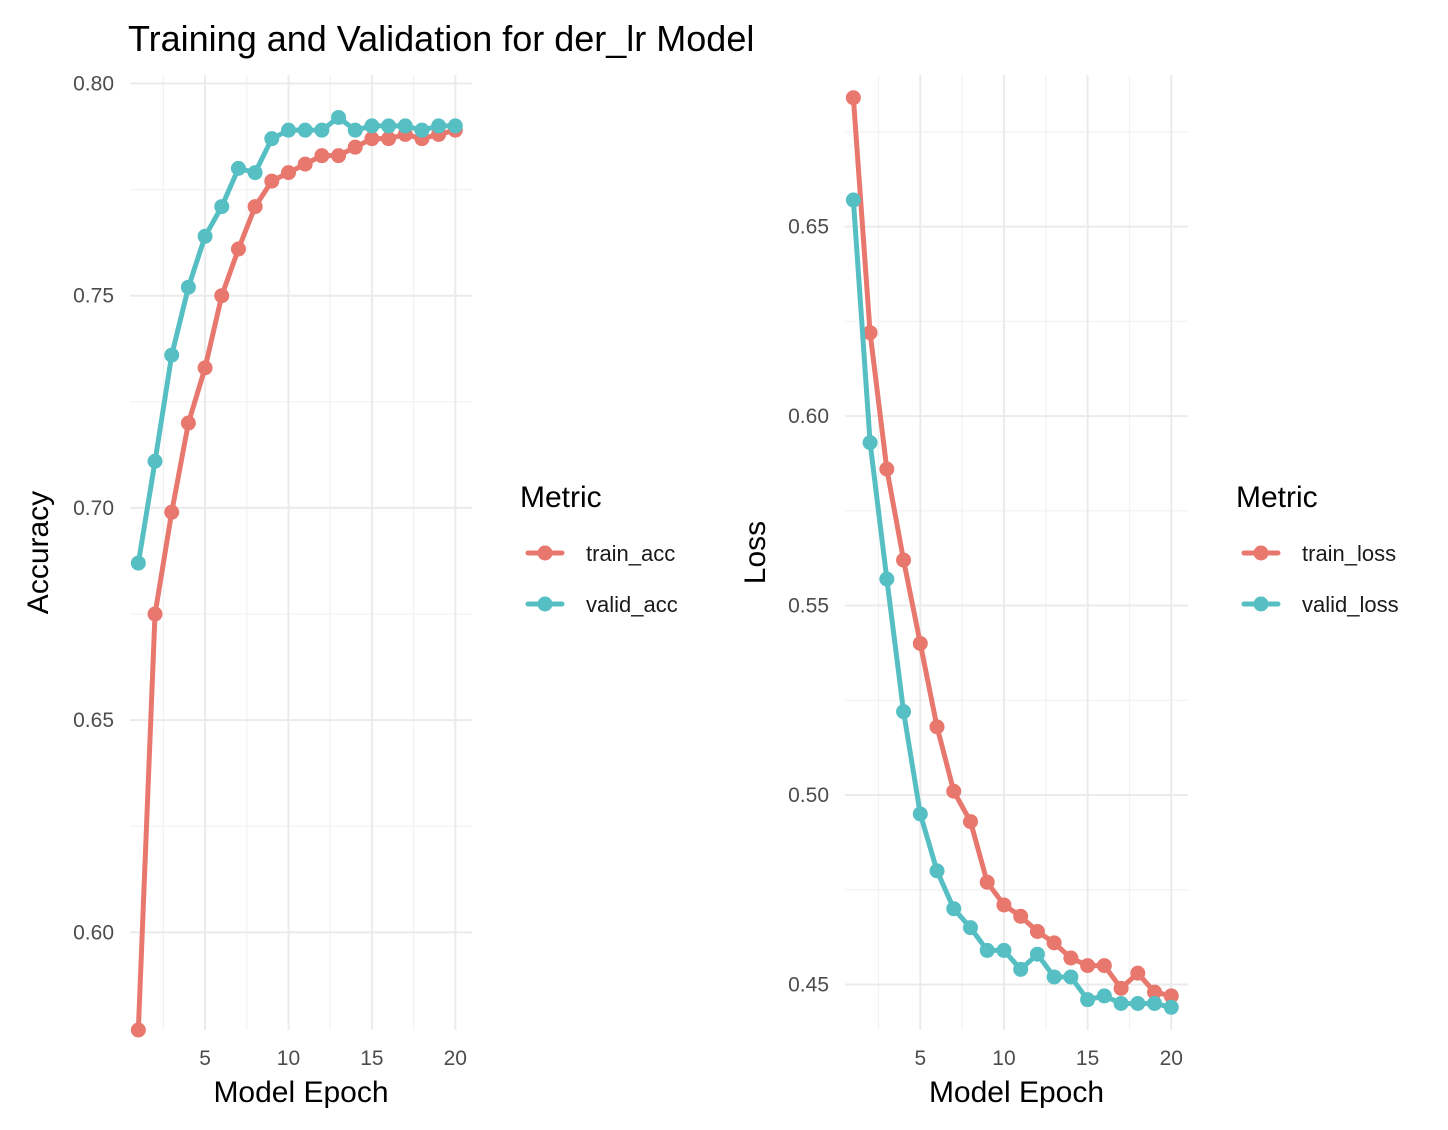 This screenshot has width=1448, height=1130. What do you see at coordinates (630, 553) in the screenshot?
I see `legend-label: train_acc` at bounding box center [630, 553].